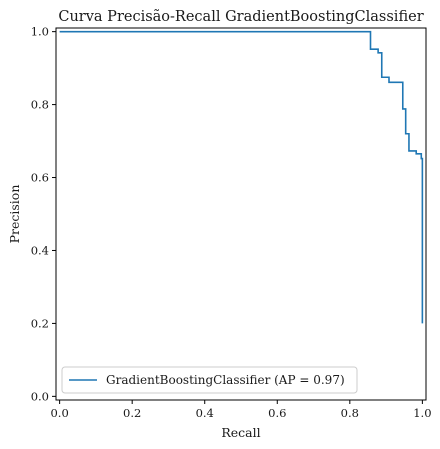 This screenshot has width=440, height=449. I want to click on x-axis: 0.0 0.2 0.4 0.6 0.8 1.0, so click(241, 410).